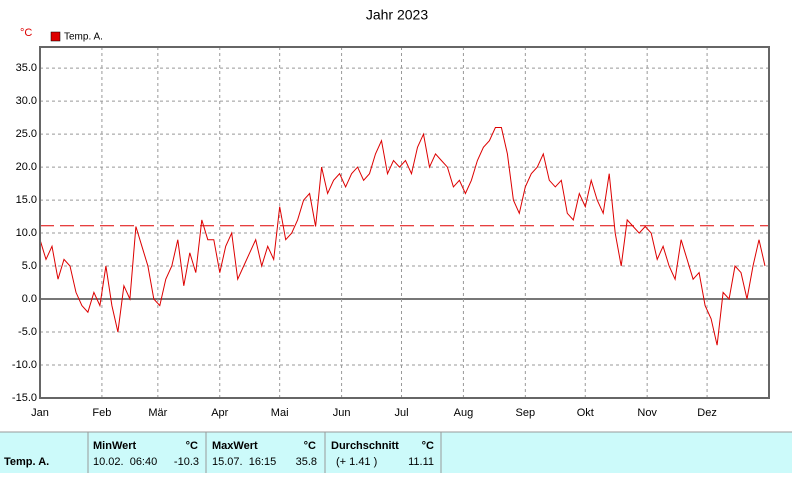  Describe the element at coordinates (244, 462) in the screenshot. I see `cell: 15.07. 16:15` at that location.